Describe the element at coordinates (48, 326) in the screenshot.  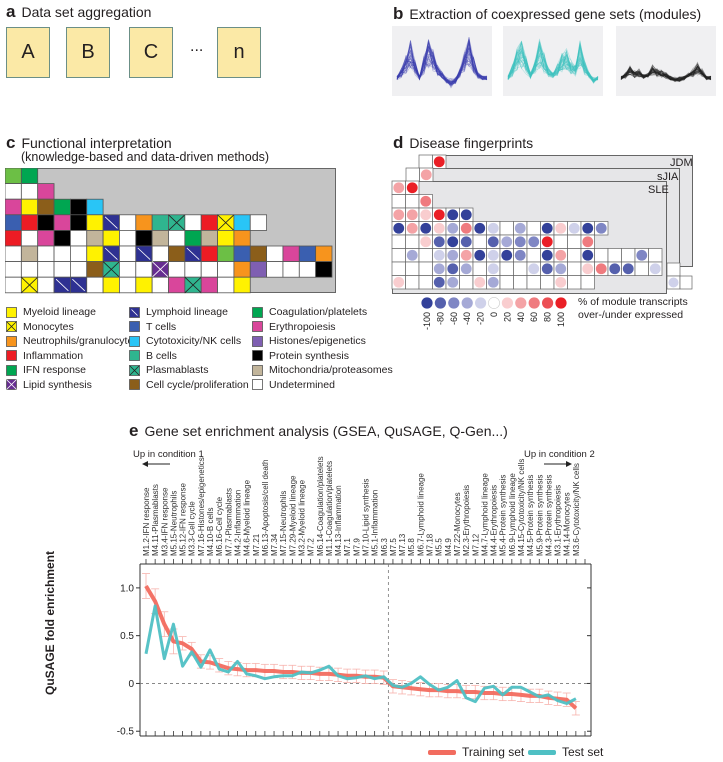
I see `legend-label: Monocytes` at that location.